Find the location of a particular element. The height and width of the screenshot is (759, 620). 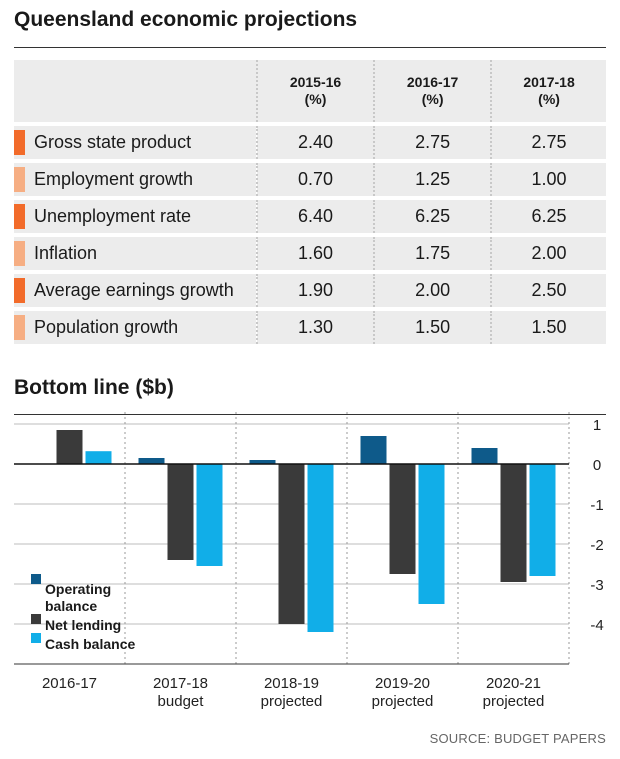

y-tick-label: -4 is located at coordinates (596, 625).